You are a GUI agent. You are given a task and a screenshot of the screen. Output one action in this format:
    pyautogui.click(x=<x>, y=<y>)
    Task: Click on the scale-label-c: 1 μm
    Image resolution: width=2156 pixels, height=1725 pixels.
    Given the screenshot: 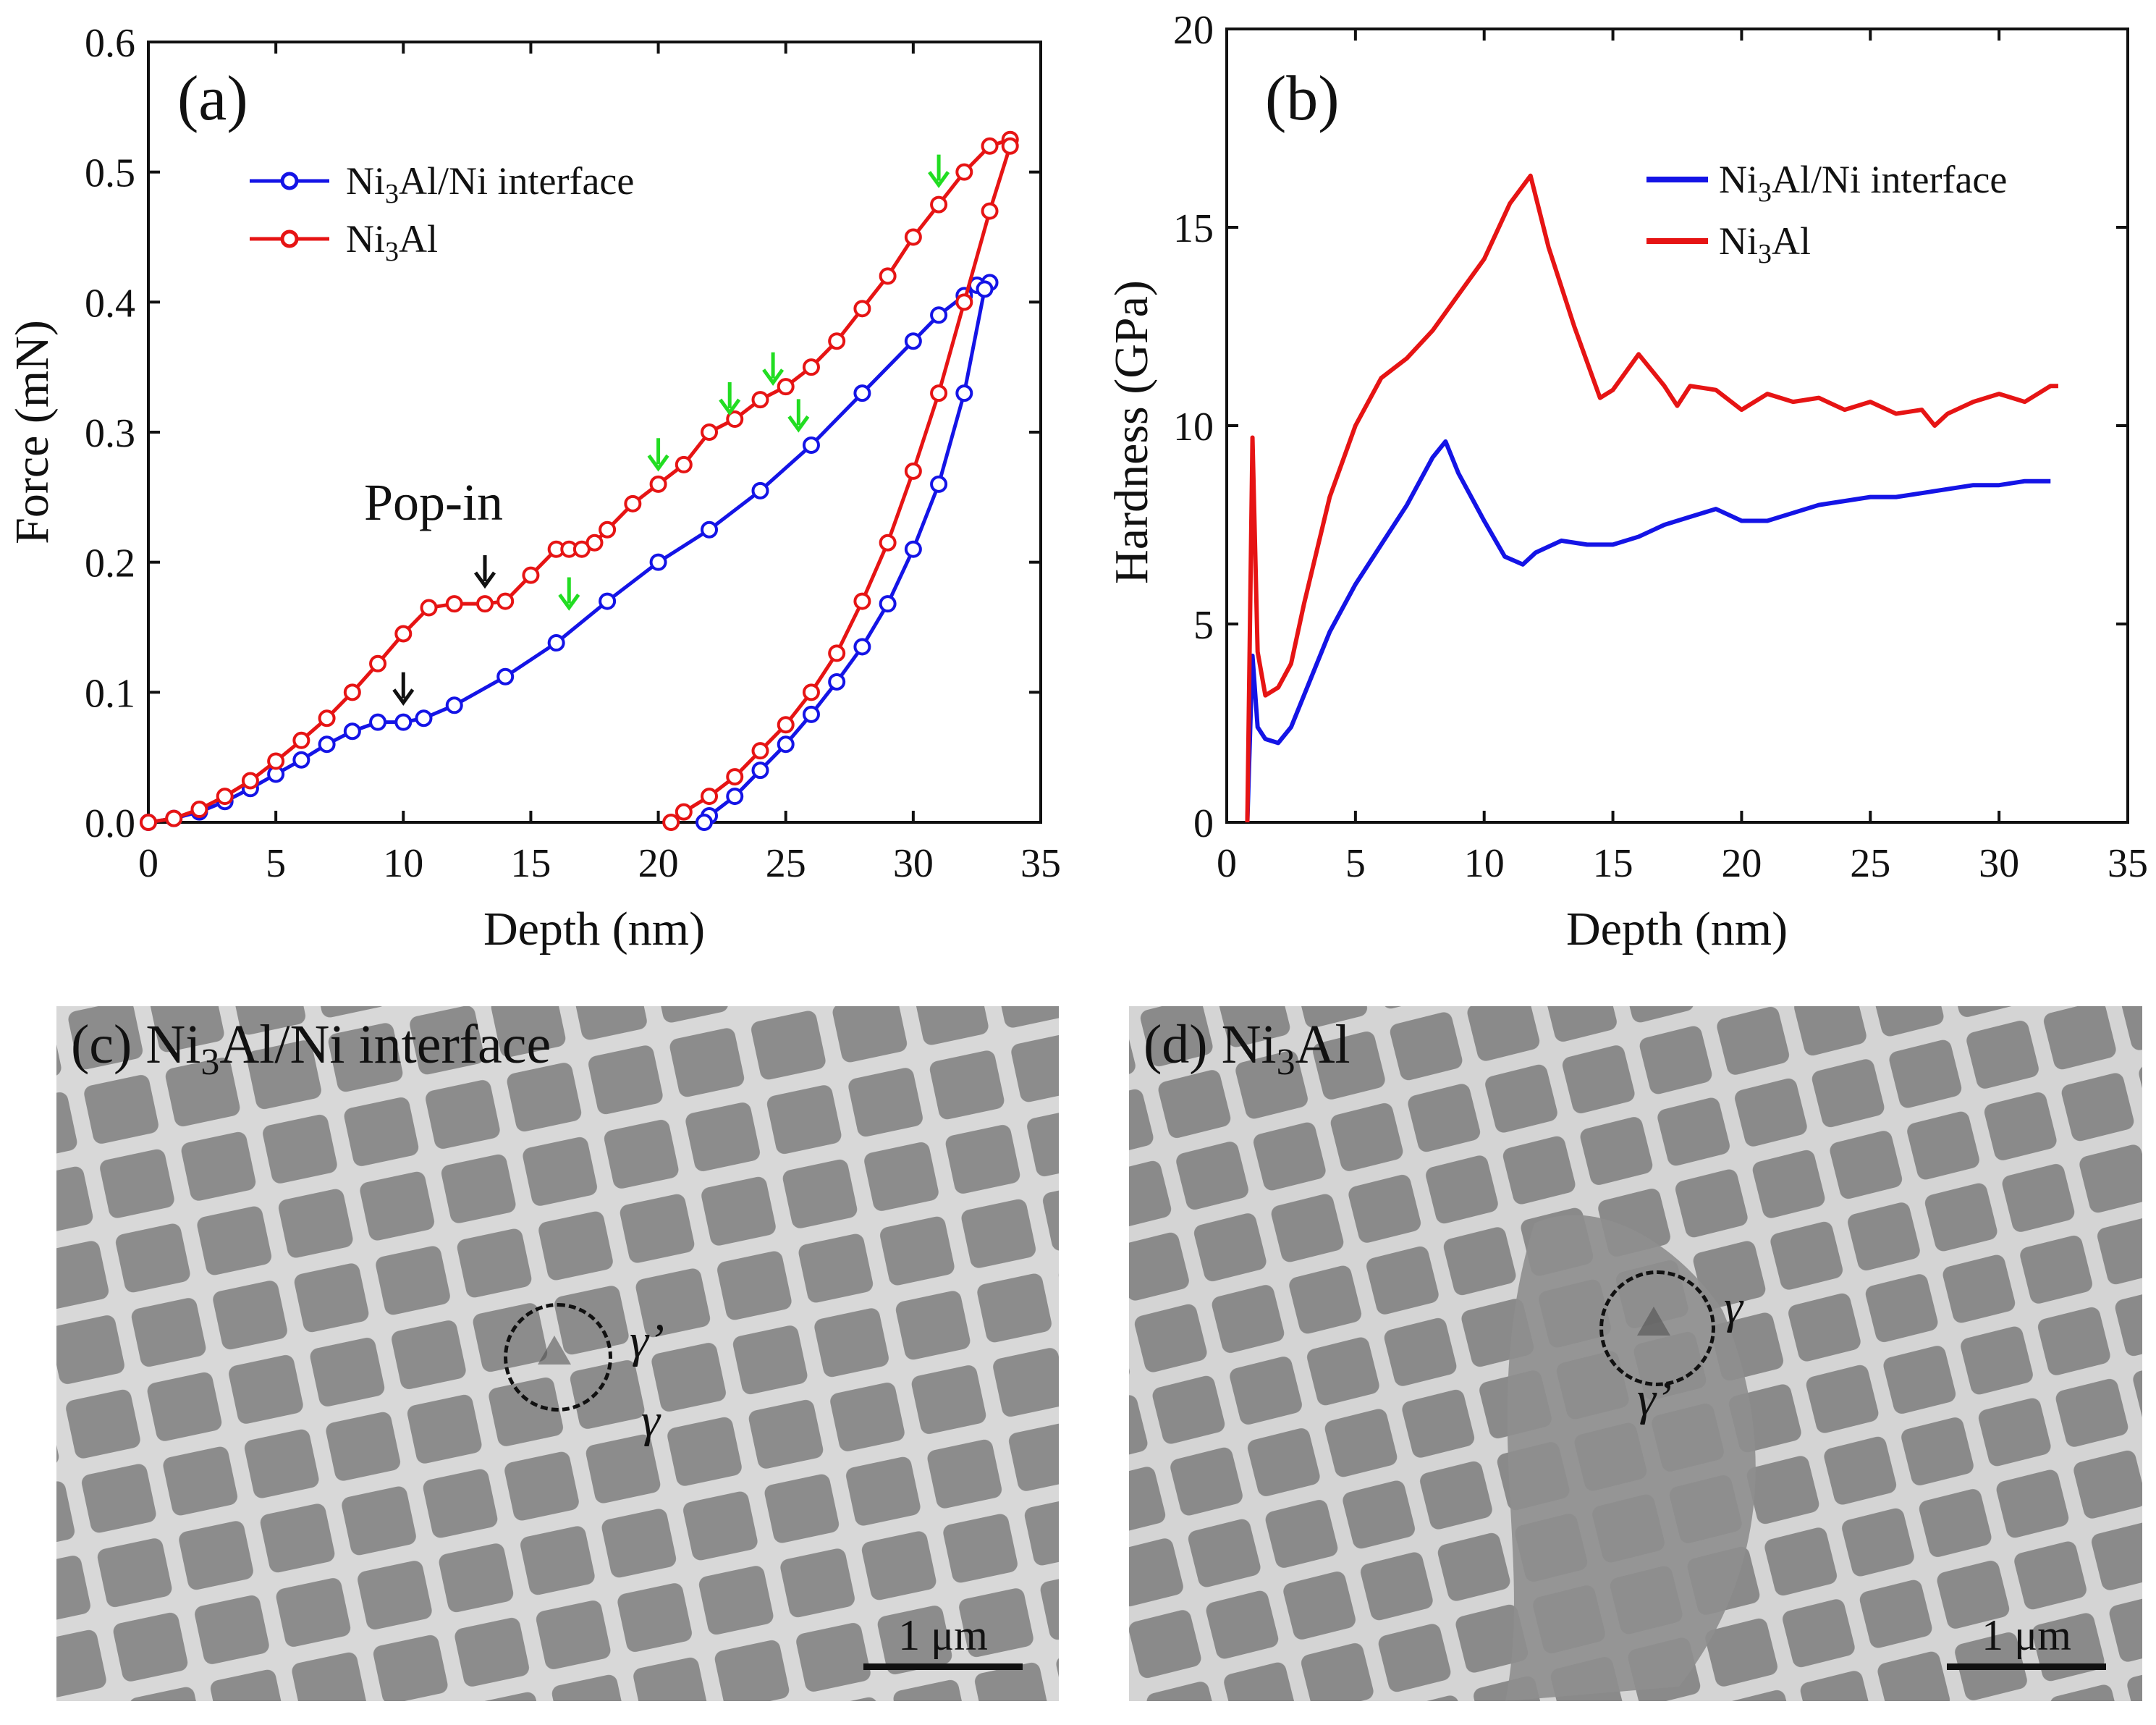 What is the action you would take?
    pyautogui.click(x=943, y=1635)
    